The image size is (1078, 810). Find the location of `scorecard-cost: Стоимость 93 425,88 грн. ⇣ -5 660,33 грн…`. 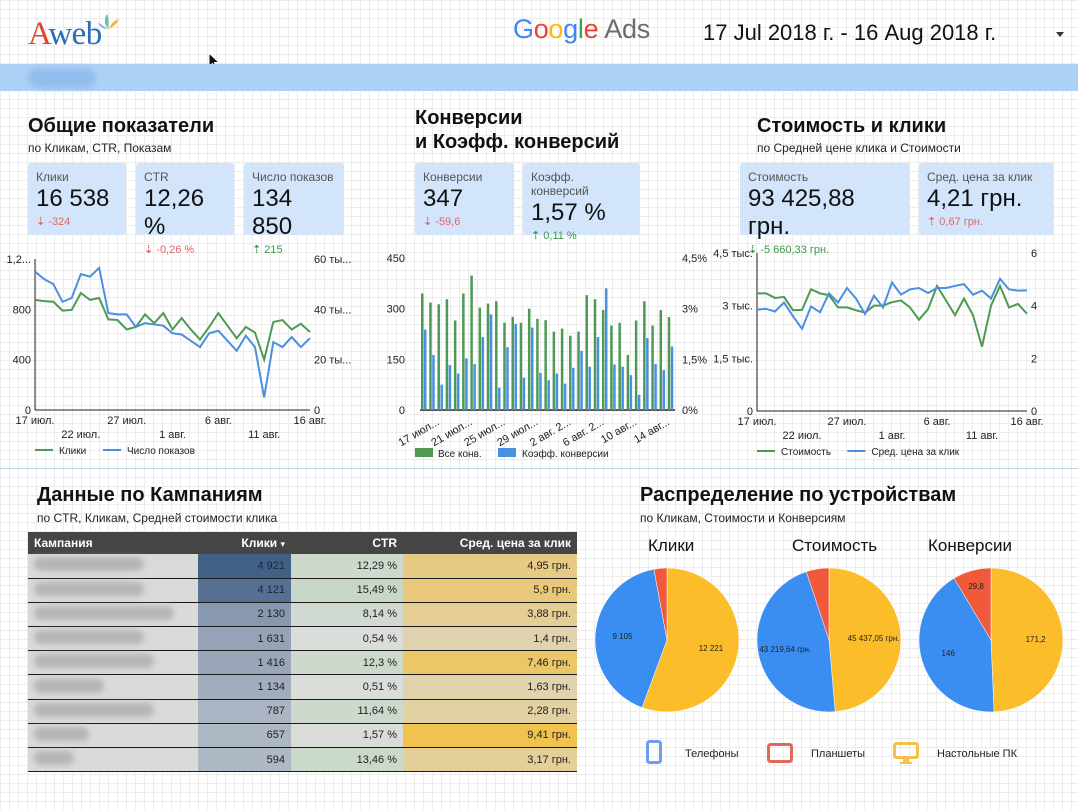

scorecard-cost: Стоимость 93 425,88 грн. ⇣ -5 660,33 грн… is located at coordinates (825, 209).